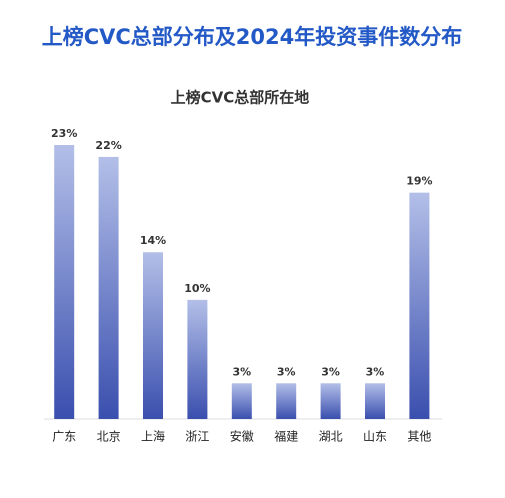 The width and height of the screenshot is (505, 498). I want to click on x-tick-label: 上海, so click(153, 436).